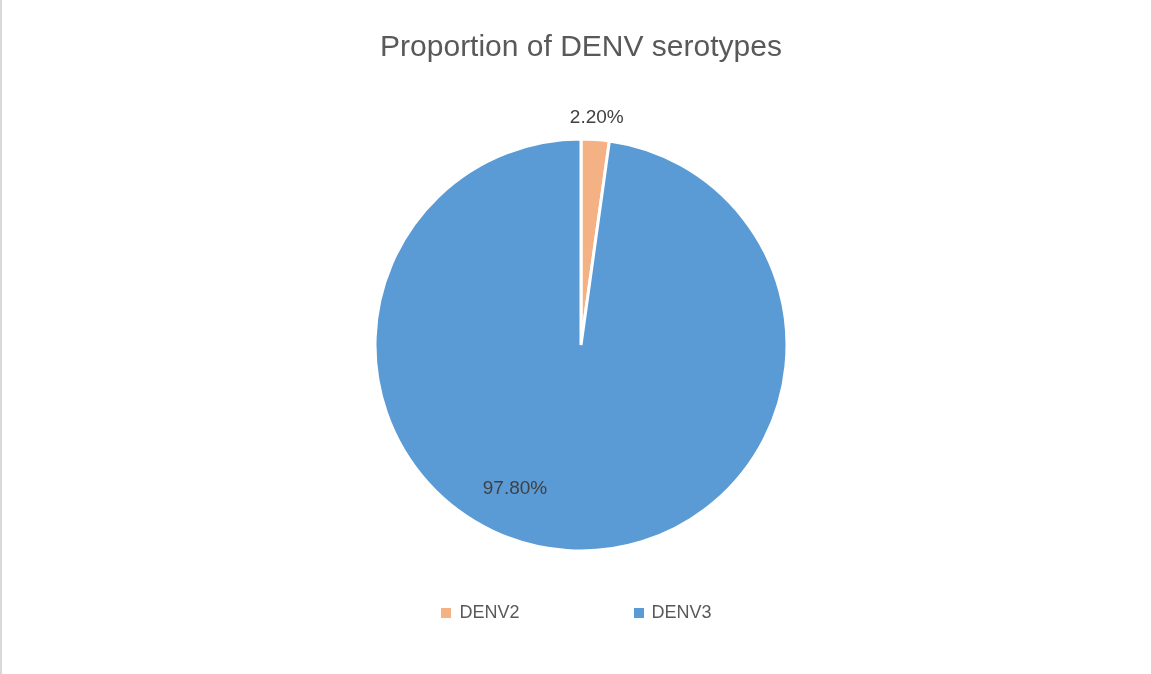  What do you see at coordinates (581, 46) in the screenshot?
I see `chart-title: Proportion of DENV serotypes` at bounding box center [581, 46].